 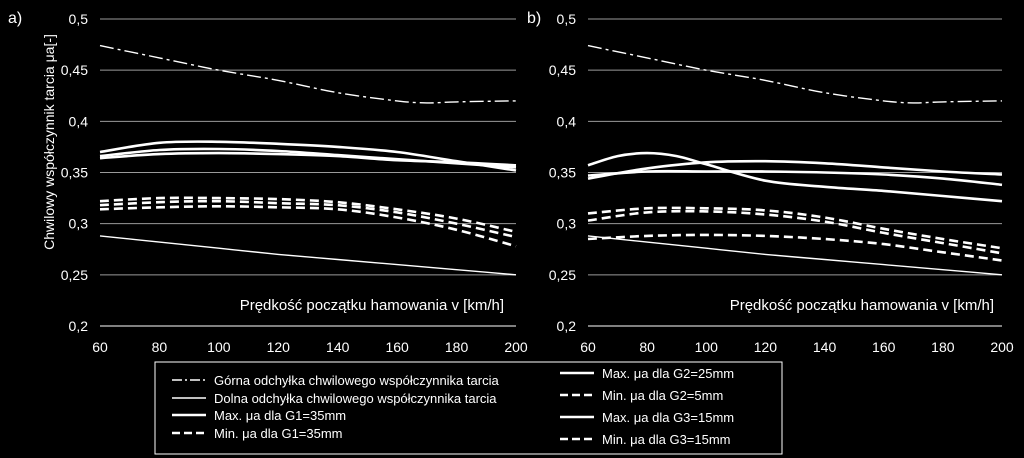 What do you see at coordinates (884, 347) in the screenshot?
I see `x-tick-label-b-5: 160` at bounding box center [884, 347].